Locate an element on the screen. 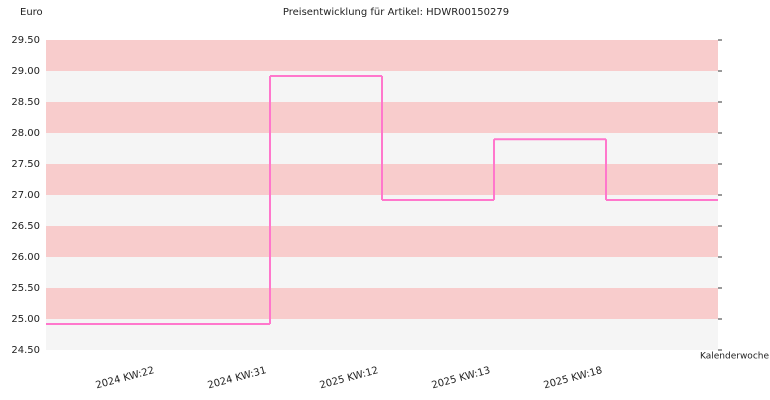  x-tick-label: 2025 KW:12 is located at coordinates (349, 378).